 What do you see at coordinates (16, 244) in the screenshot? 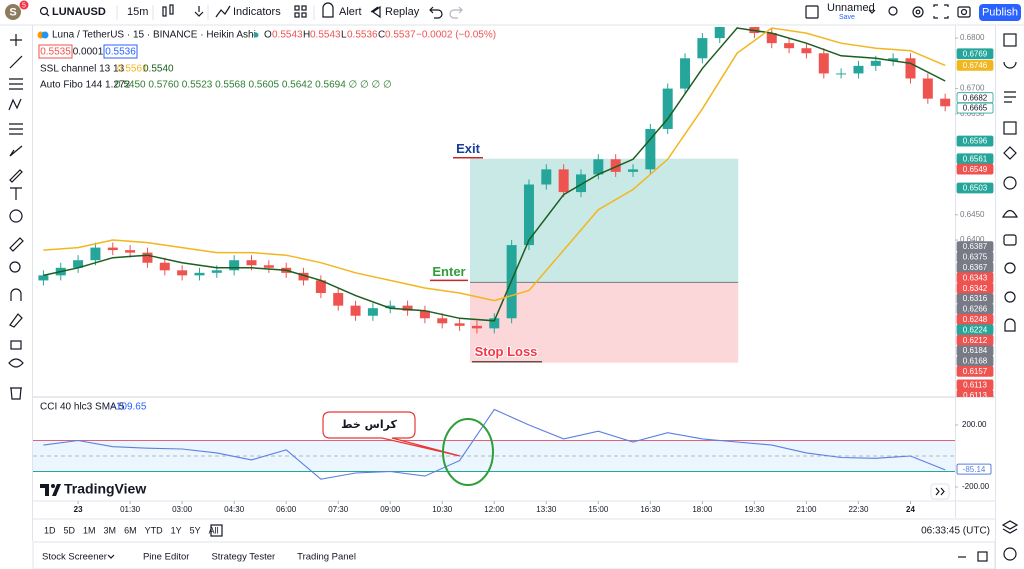
I see `ruler-tool` at bounding box center [16, 244].